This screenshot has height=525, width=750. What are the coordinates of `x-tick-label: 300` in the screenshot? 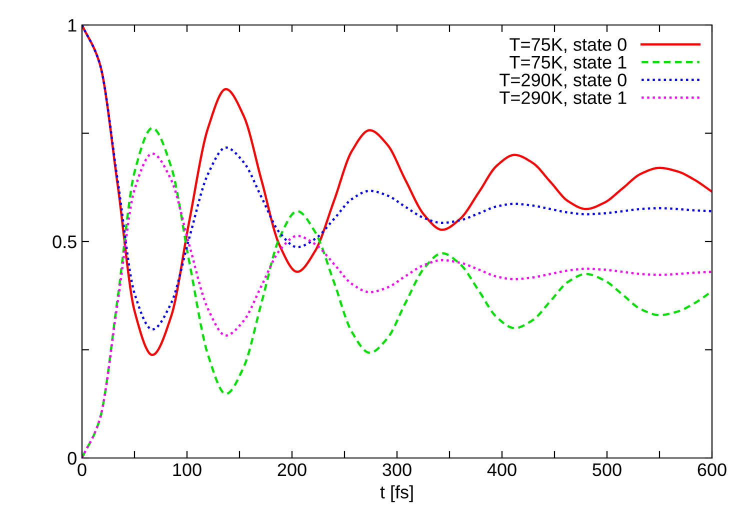 It's located at (397, 469).